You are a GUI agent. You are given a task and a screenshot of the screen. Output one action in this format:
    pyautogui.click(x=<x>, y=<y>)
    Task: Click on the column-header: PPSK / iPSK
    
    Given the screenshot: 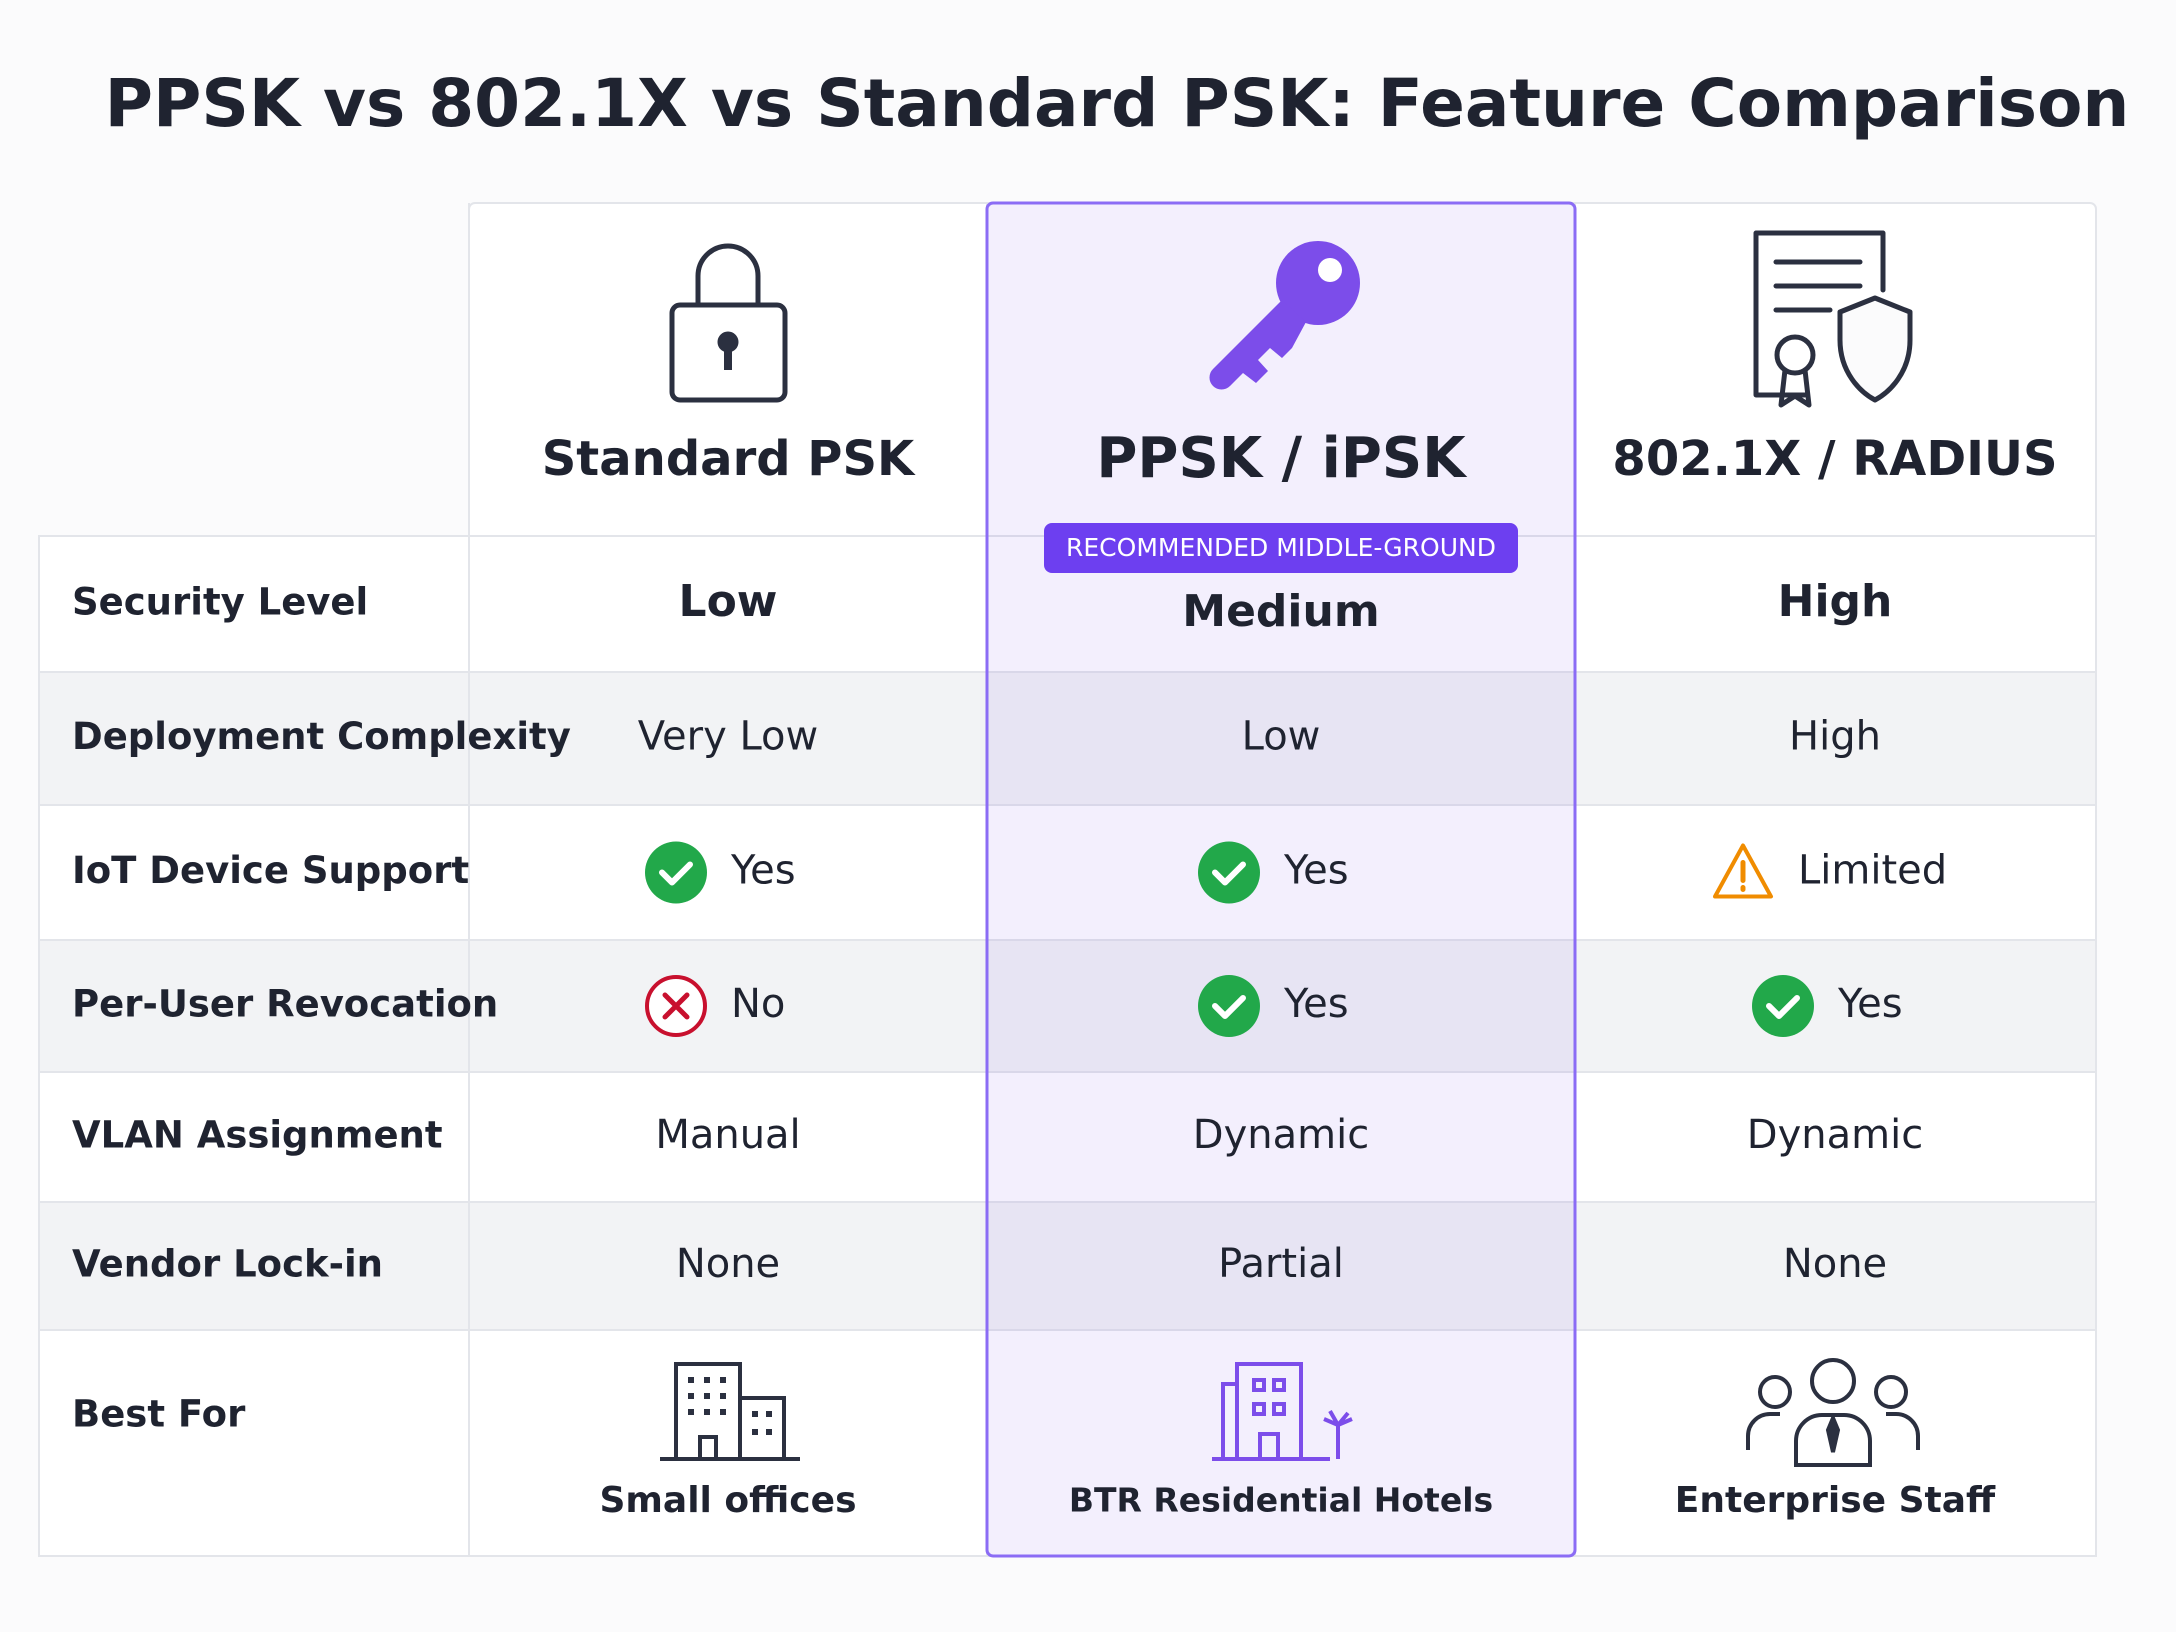 What is the action you would take?
    pyautogui.click(x=1282, y=458)
    